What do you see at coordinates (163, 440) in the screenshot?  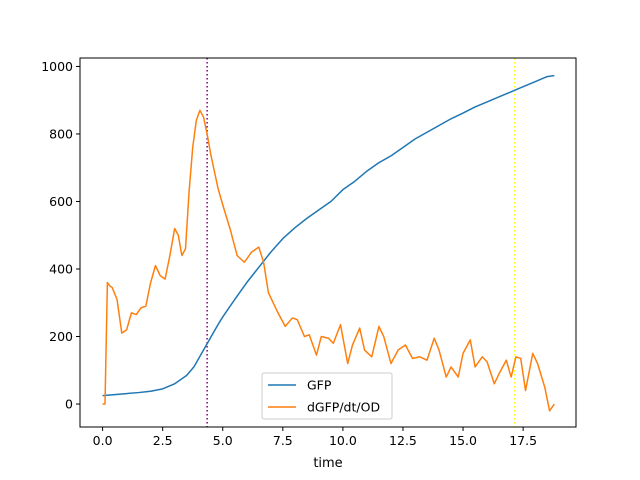 I see `x-tick-label: 2.5` at bounding box center [163, 440].